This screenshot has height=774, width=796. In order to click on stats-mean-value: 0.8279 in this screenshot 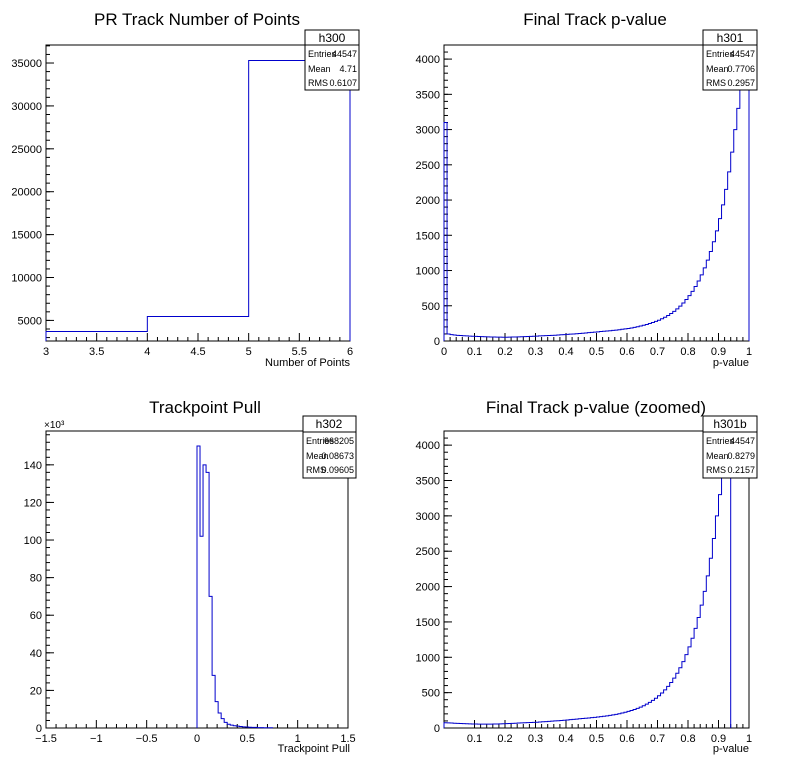, I will do `click(741, 456)`.